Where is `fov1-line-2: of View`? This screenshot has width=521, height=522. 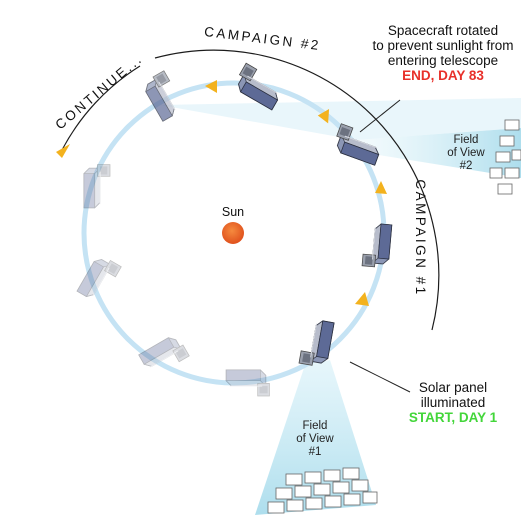
fov1-line-2: of View is located at coordinates (315, 438).